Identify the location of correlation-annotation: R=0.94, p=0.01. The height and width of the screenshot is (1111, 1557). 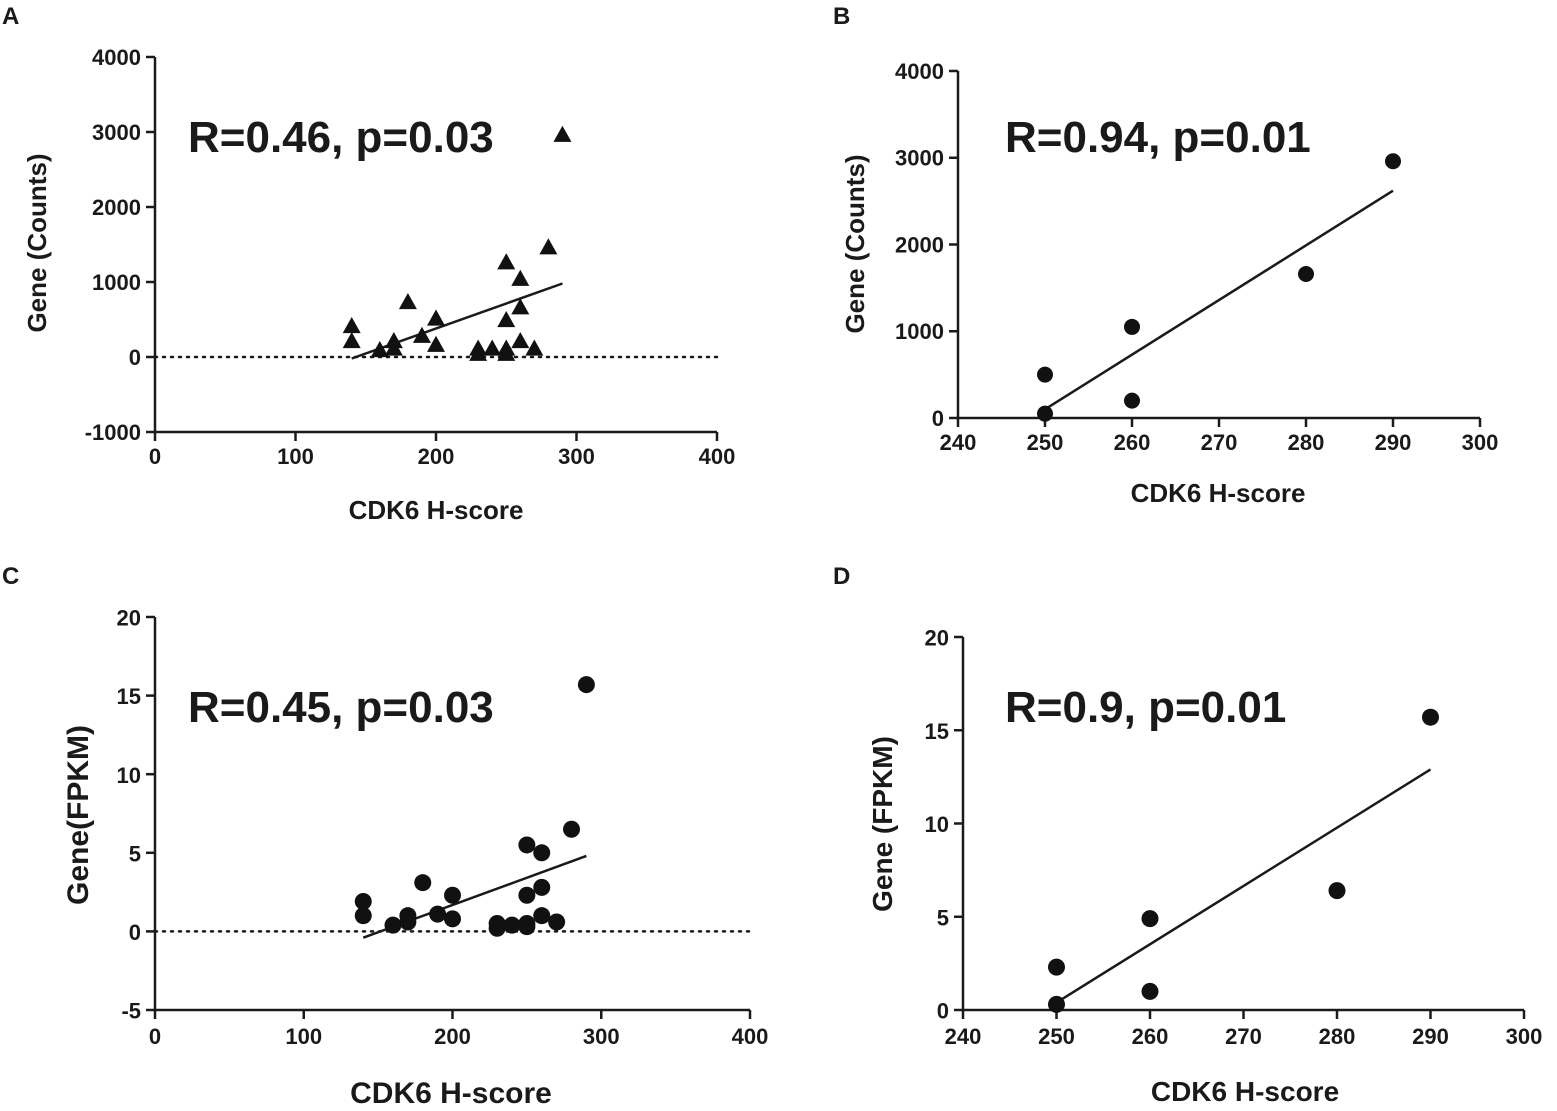
(1158, 137).